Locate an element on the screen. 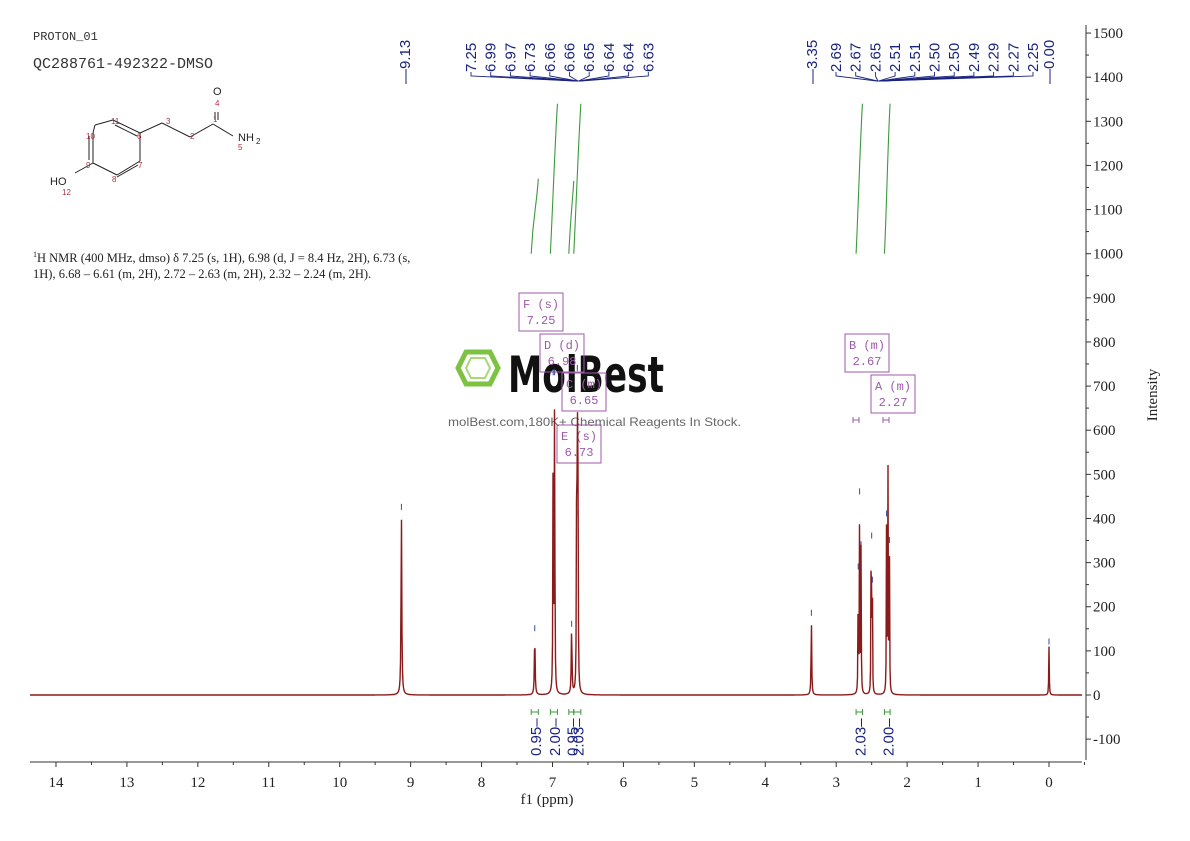  x-tick-label: 9 is located at coordinates (411, 783).